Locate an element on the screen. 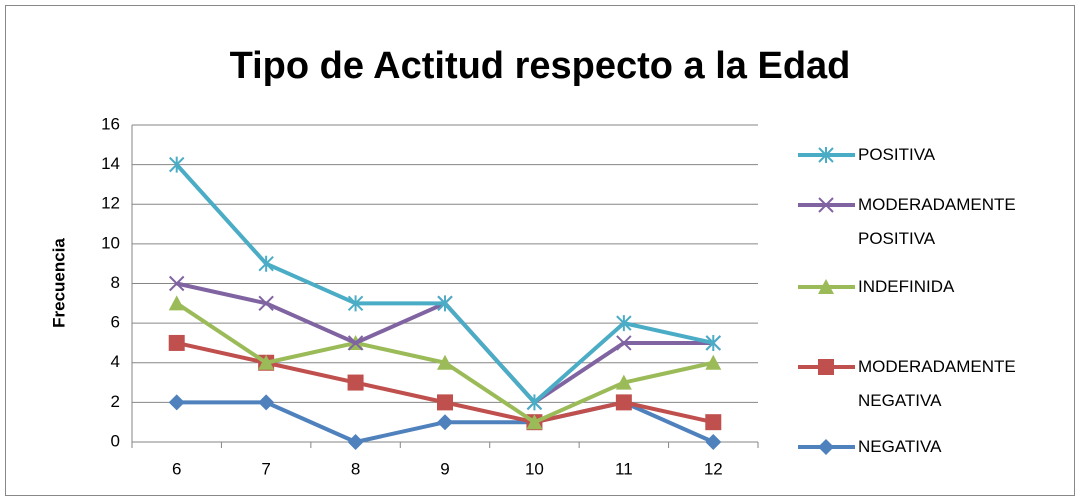 The height and width of the screenshot is (502, 1081). x-tick-label: 9 is located at coordinates (444, 468).